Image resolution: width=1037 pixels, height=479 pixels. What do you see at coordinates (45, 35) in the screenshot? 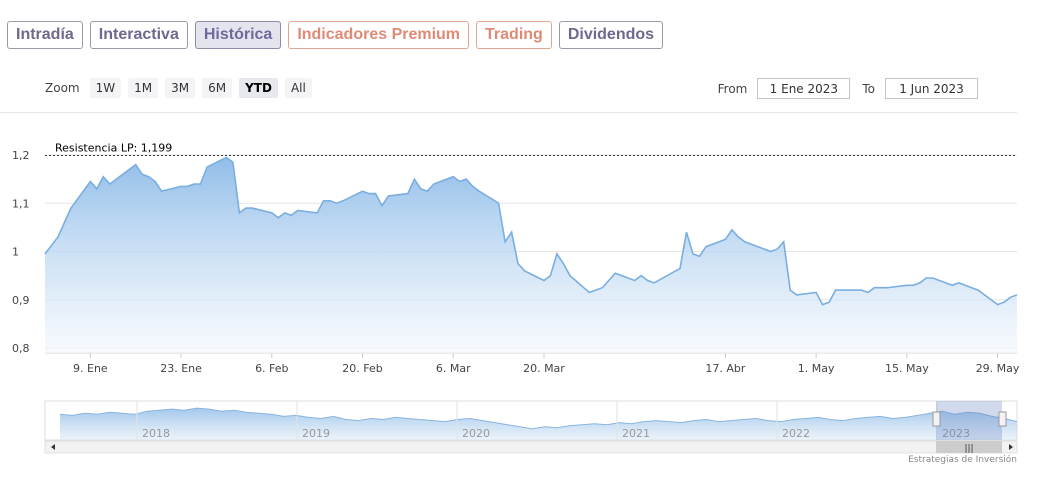
I see `tab-intradía: Intradía` at bounding box center [45, 35].